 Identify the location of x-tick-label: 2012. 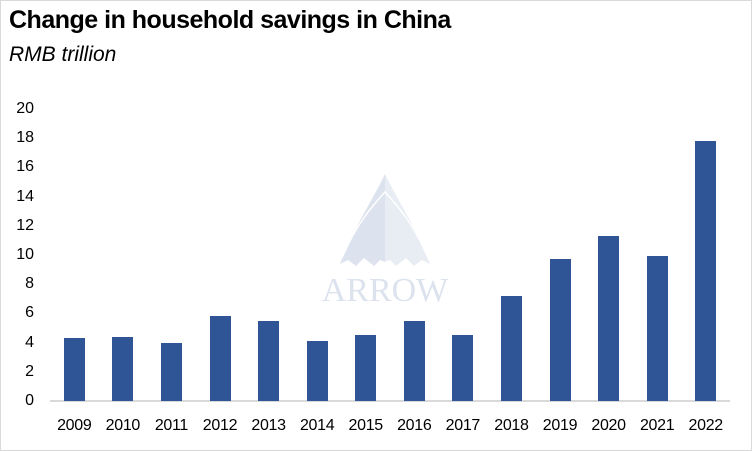
(220, 425).